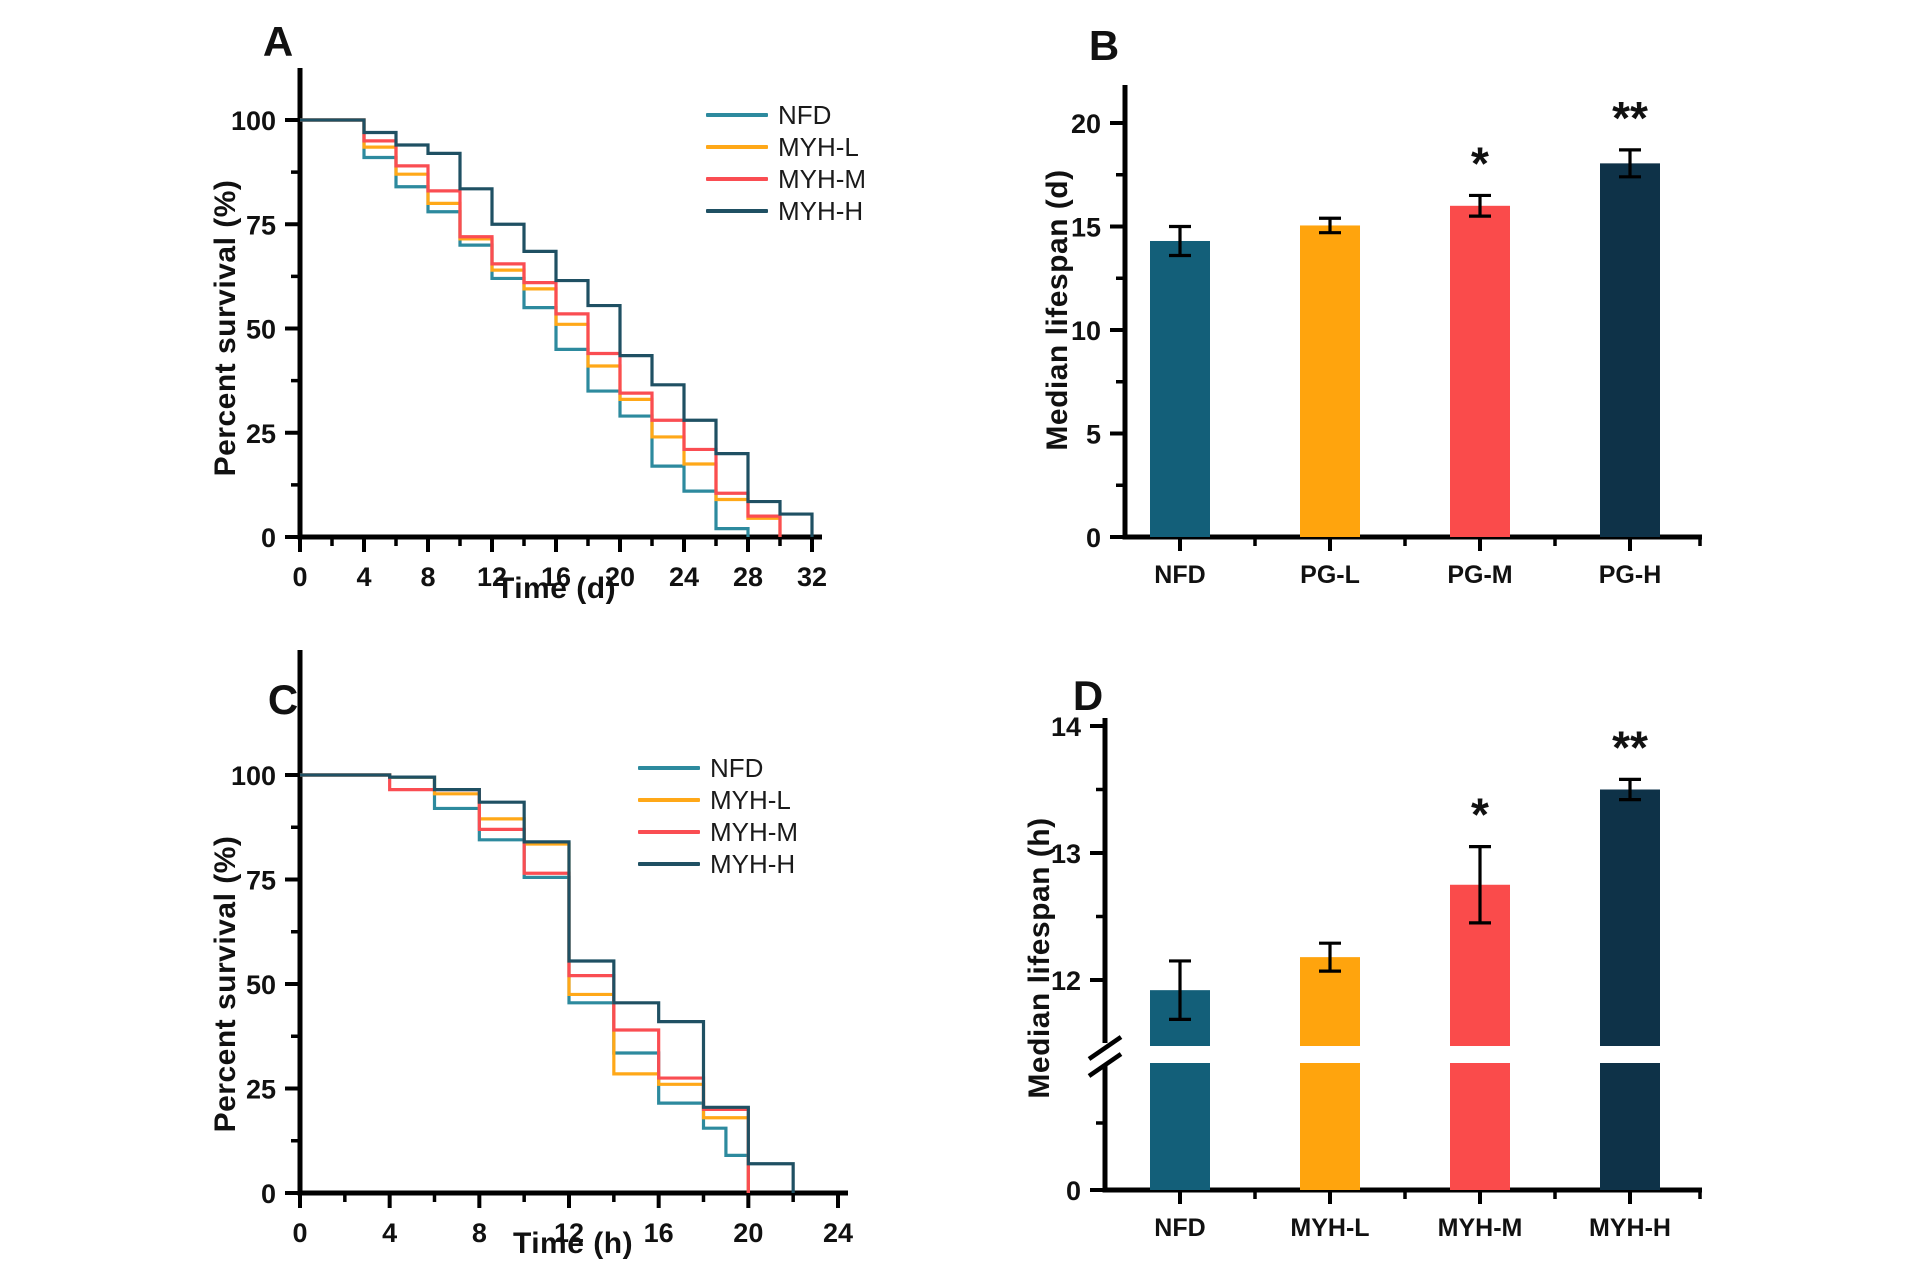  What do you see at coordinates (1039, 958) in the screenshot?
I see `y-axis-title-d: Median lifespan (h)` at bounding box center [1039, 958].